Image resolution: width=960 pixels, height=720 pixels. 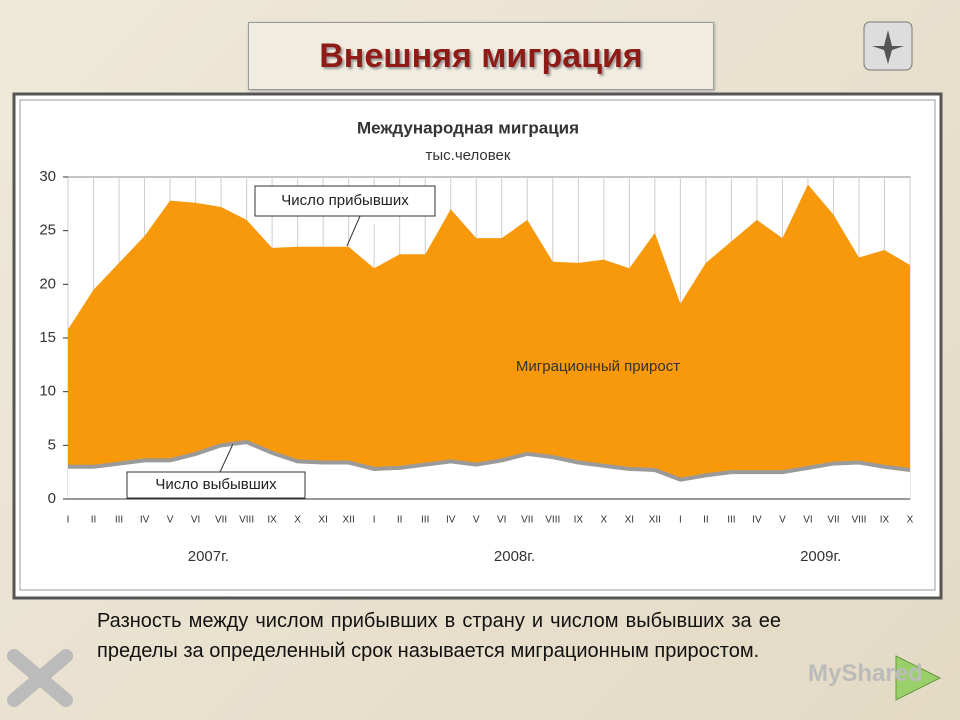 What do you see at coordinates (52, 498) in the screenshot?
I see `y-tick-label: 0` at bounding box center [52, 498].